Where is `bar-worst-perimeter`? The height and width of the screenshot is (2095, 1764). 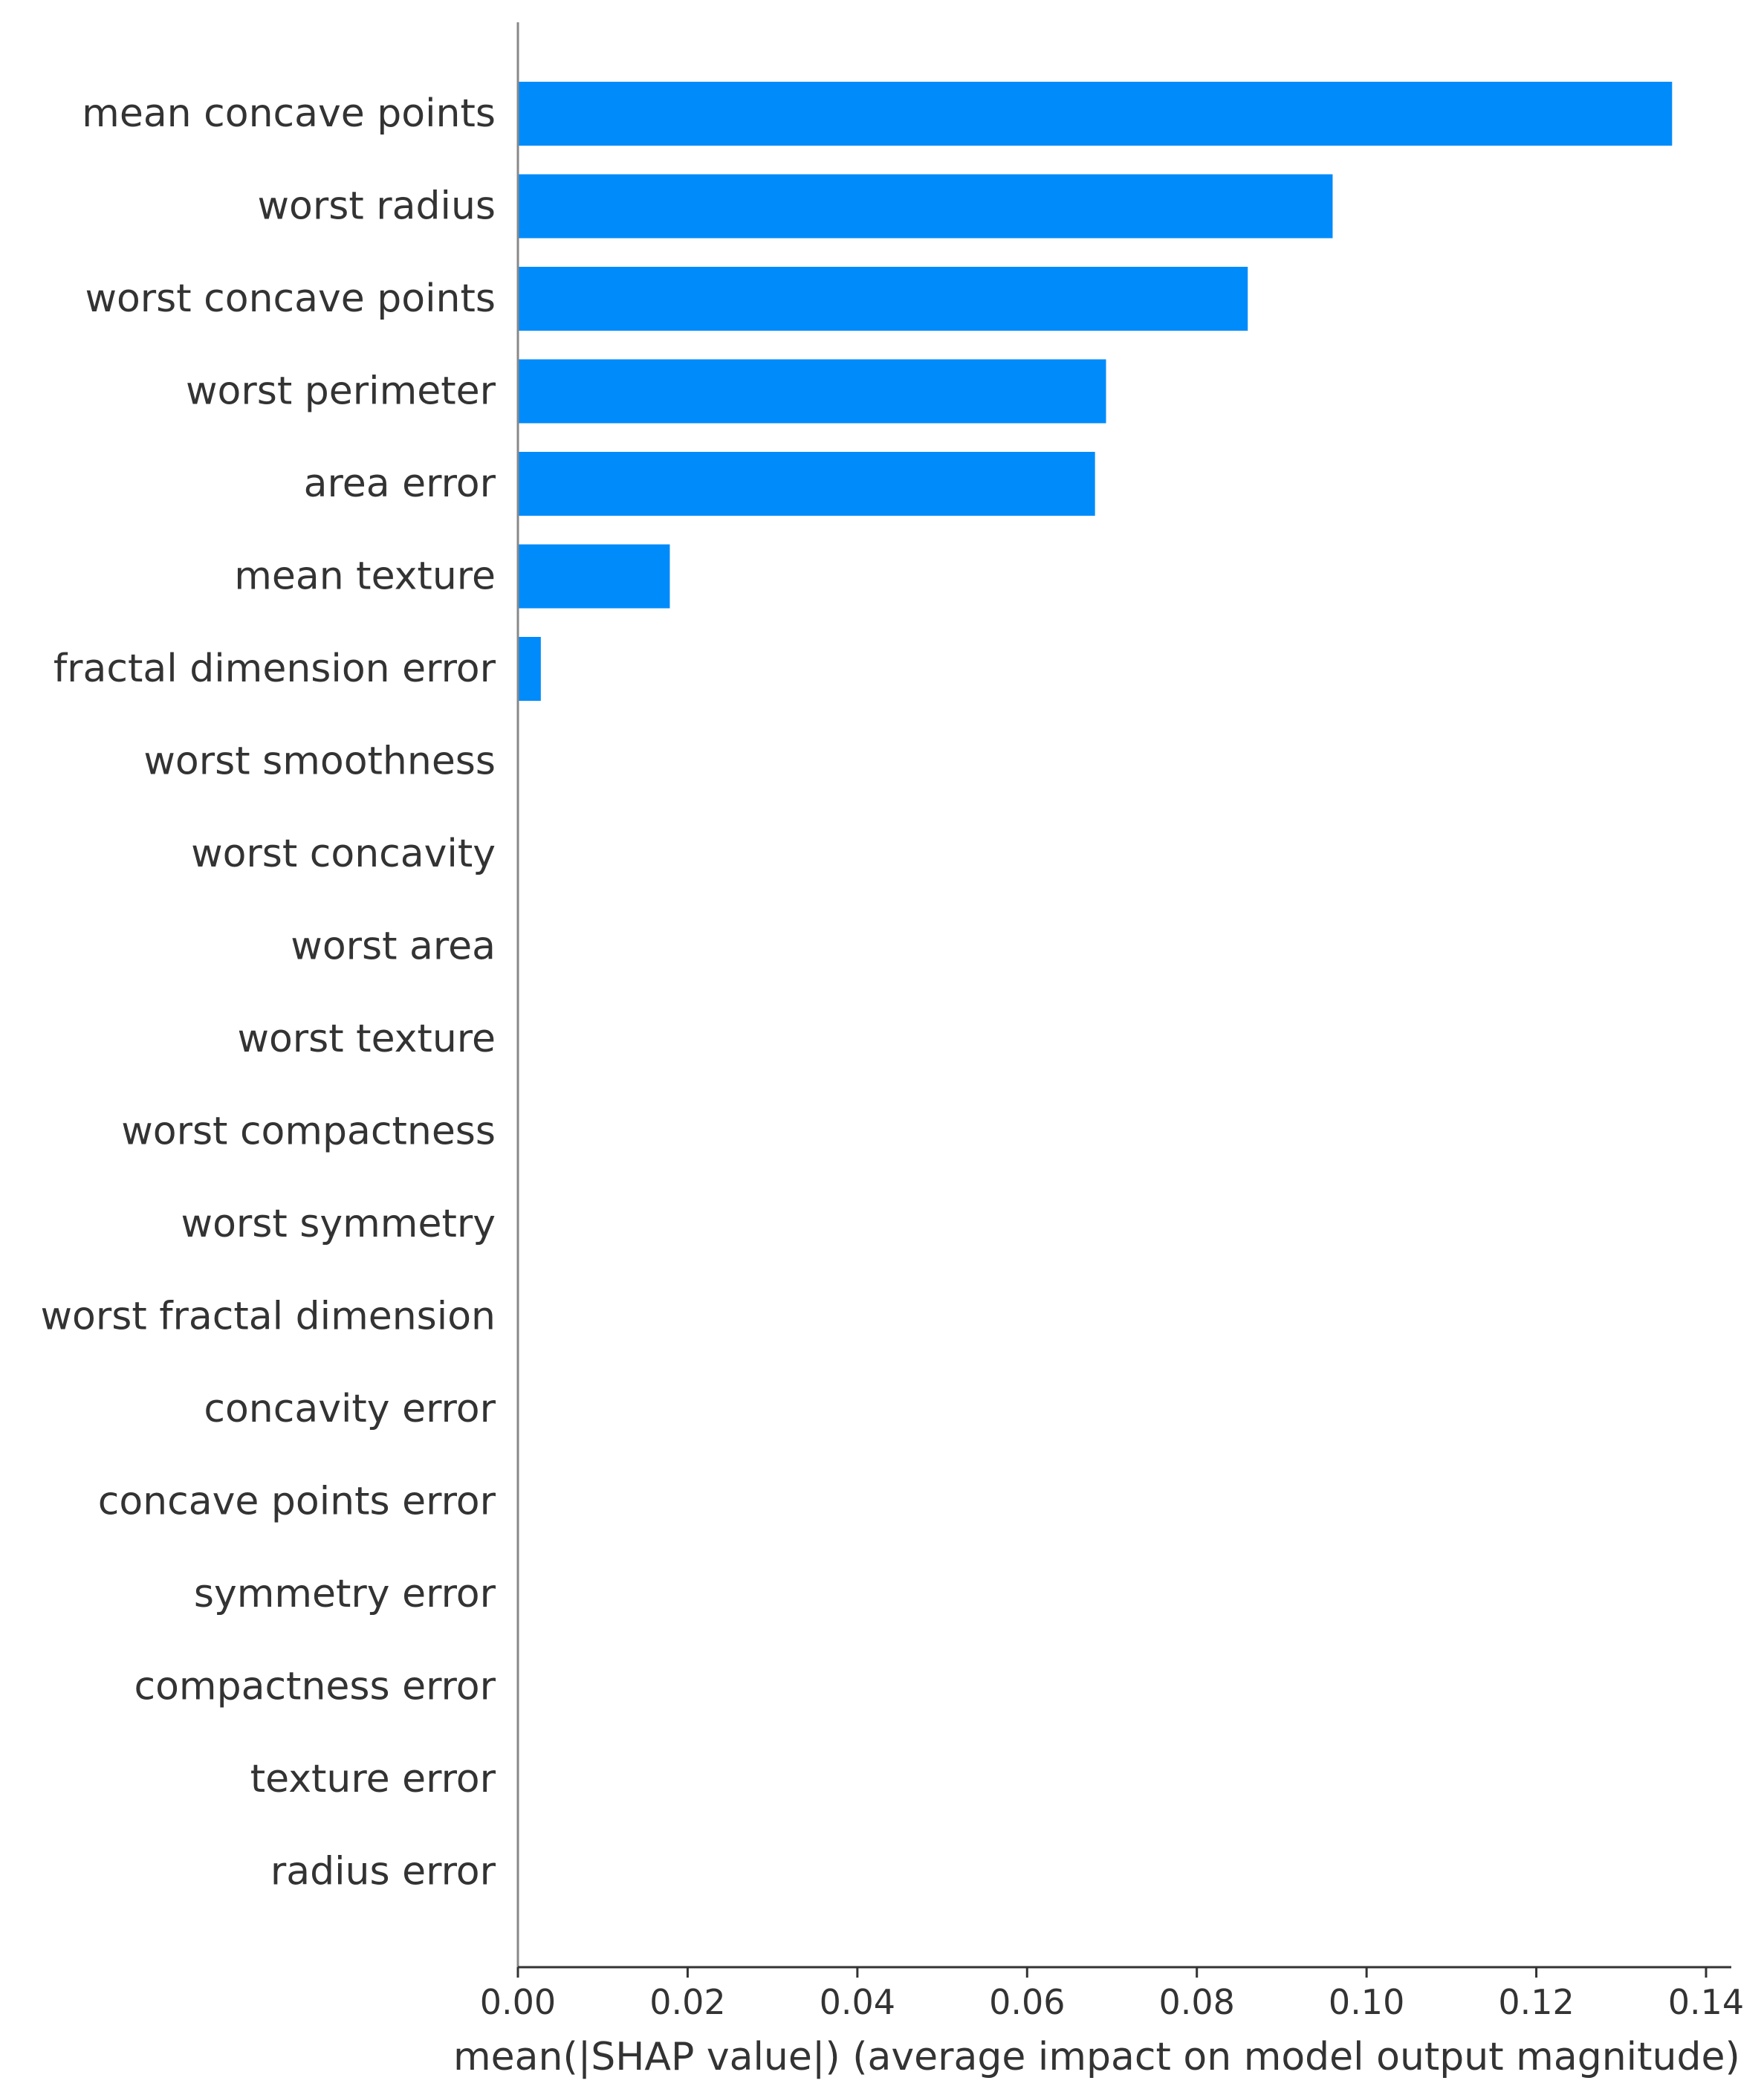
bar-worst-perimeter is located at coordinates (812, 391).